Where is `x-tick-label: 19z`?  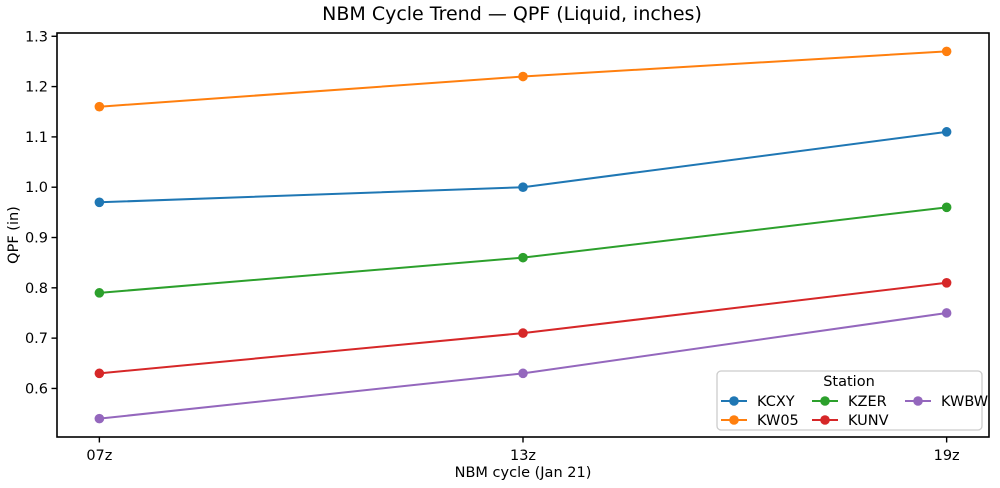
x-tick-label: 19z is located at coordinates (947, 456).